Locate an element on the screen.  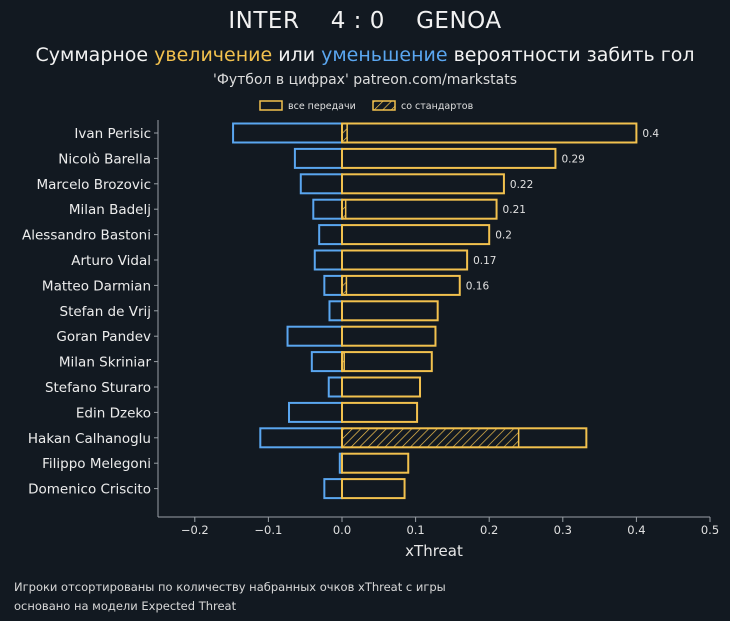
score: 4 : 0 is located at coordinates (357, 21).